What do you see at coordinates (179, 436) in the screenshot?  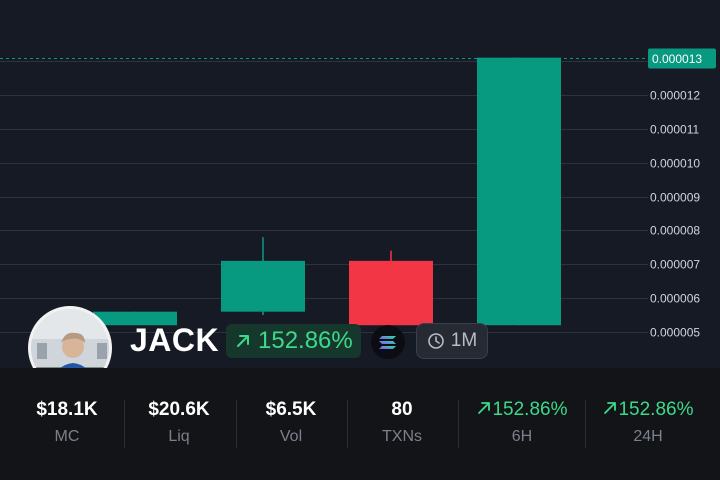 I see `stat-liq-label: Liq` at bounding box center [179, 436].